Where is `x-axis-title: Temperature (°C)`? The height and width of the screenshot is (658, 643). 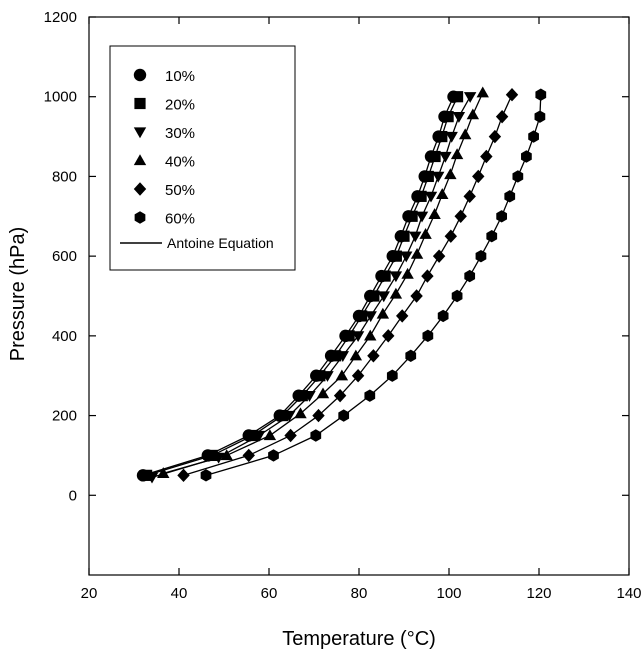 x-axis-title: Temperature (°C) is located at coordinates (359, 639).